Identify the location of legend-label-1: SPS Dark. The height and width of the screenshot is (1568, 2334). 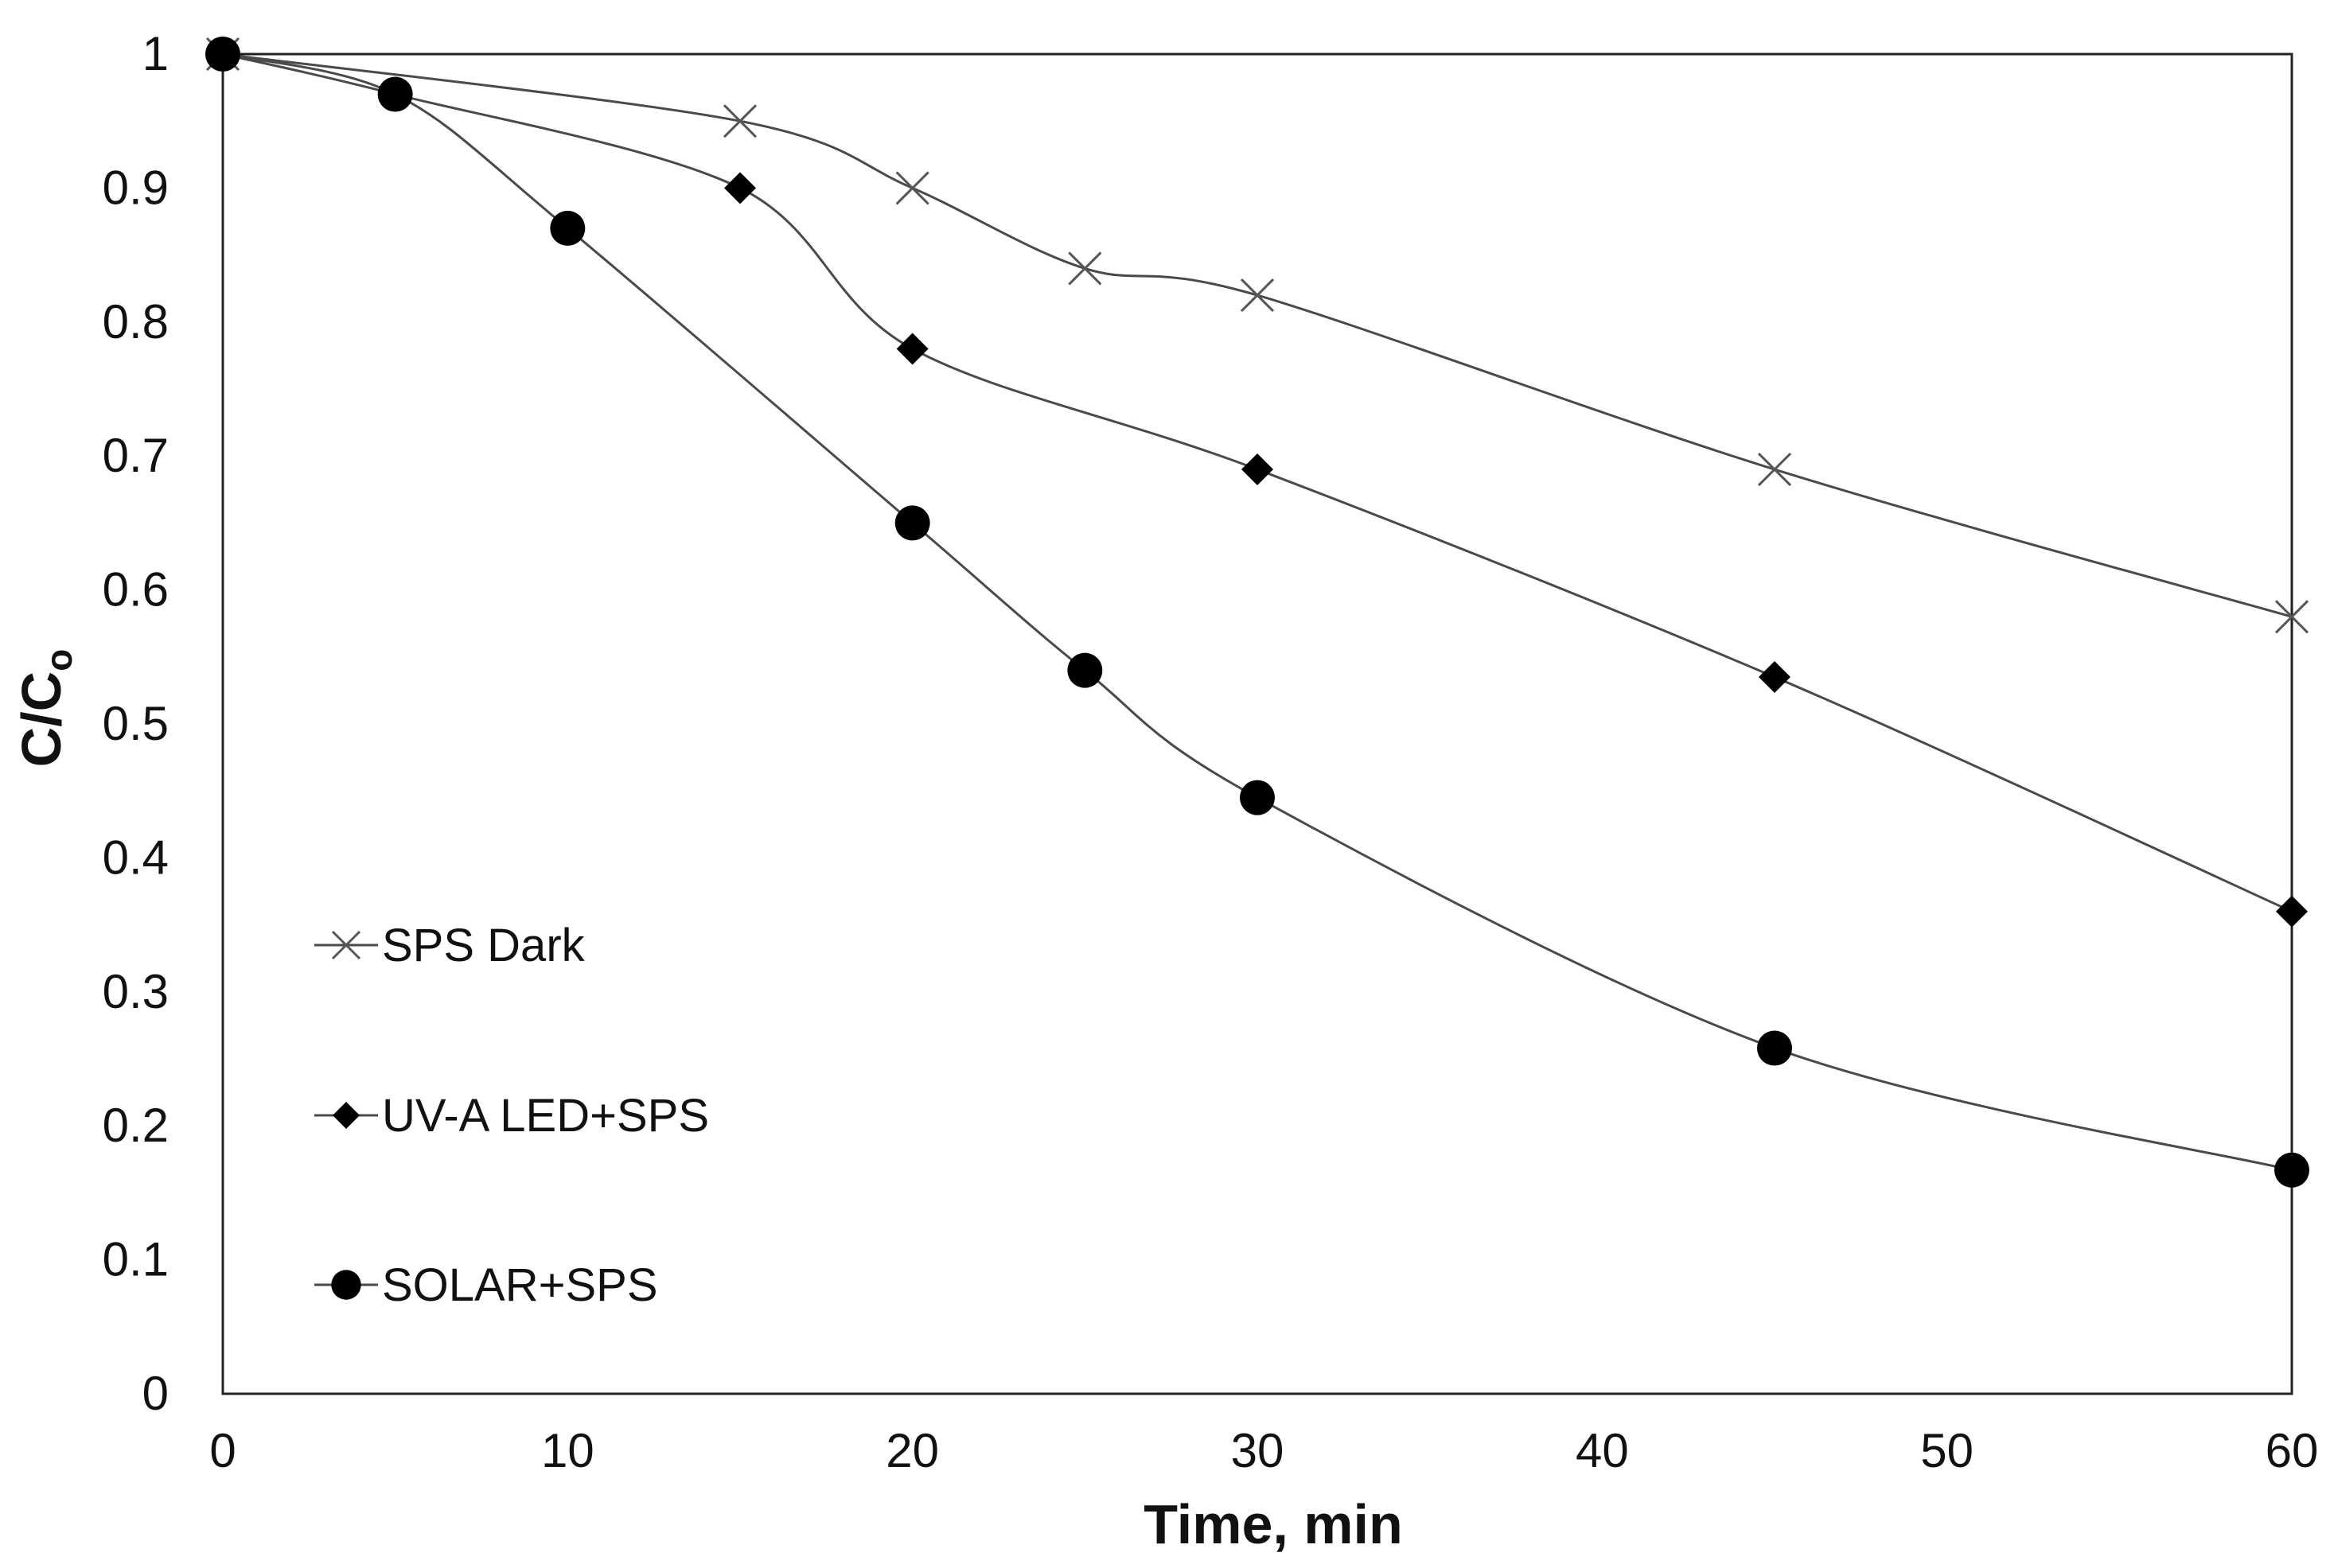
(484, 945).